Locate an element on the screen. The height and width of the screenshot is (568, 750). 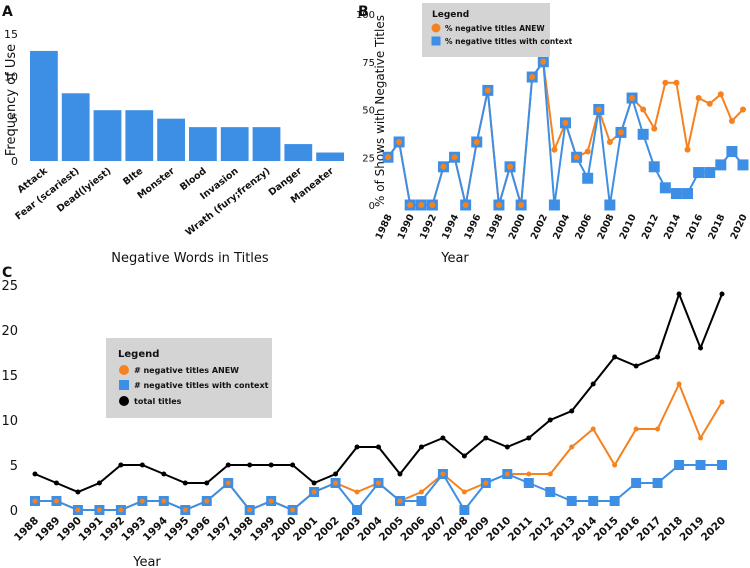
panel-a-ytick-label: 10 is located at coordinates (11, 76).